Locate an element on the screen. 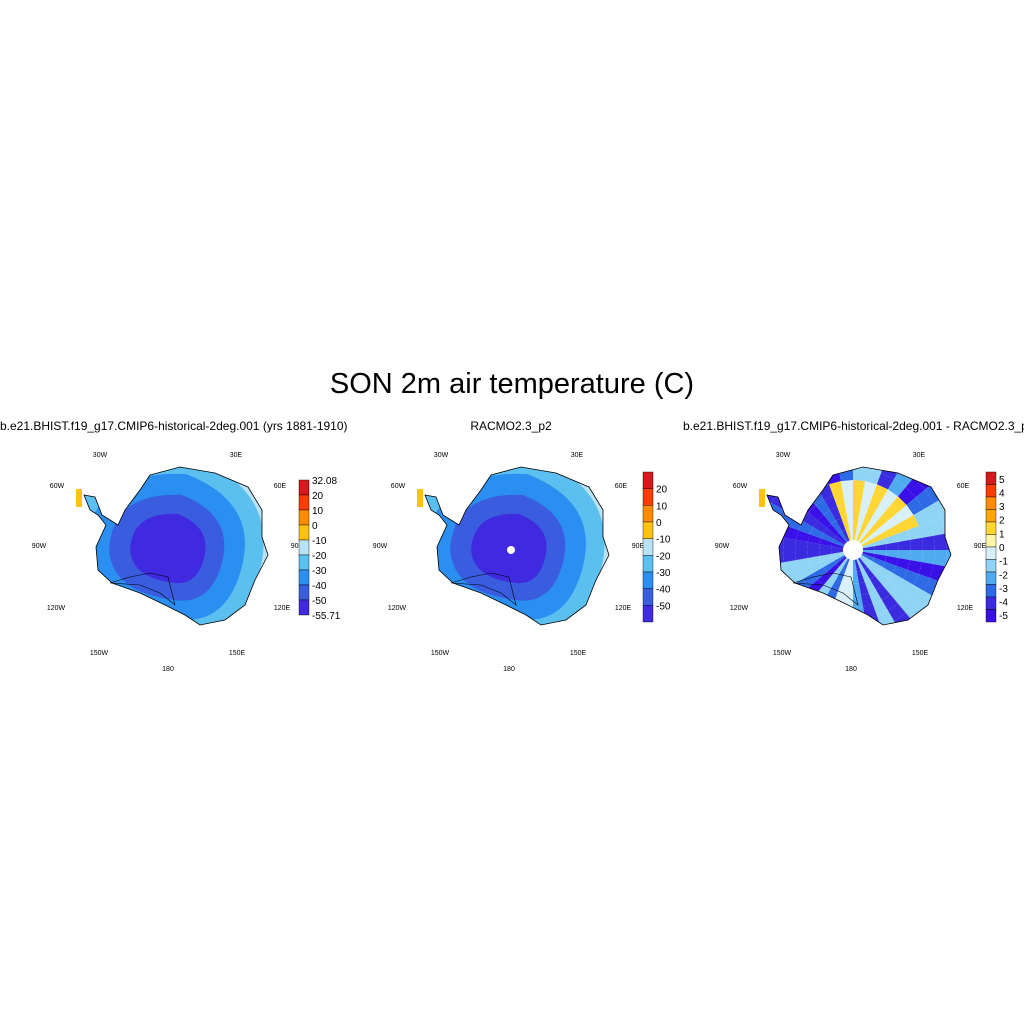 This screenshot has width=1024, height=1024. longitude-label: 150W is located at coordinates (99, 653).